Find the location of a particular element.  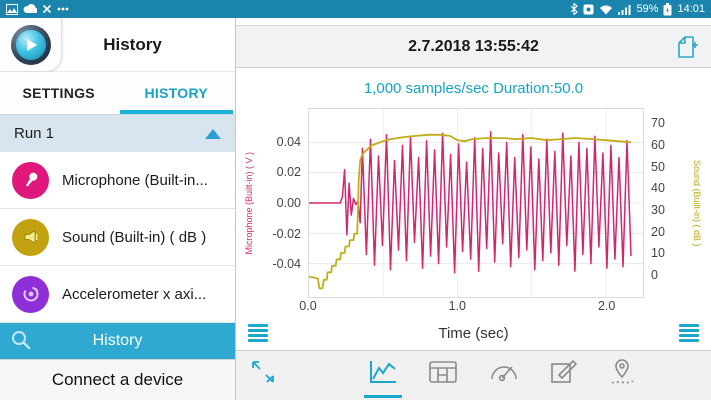

left-axis-label: Microphone (Built-in) ( V ) is located at coordinates (249, 203).